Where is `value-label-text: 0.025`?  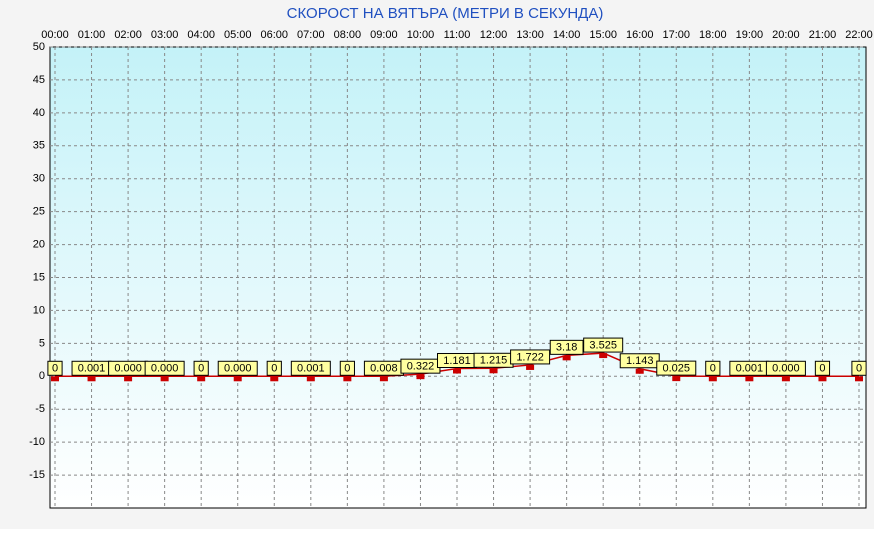 value-label-text: 0.025 is located at coordinates (677, 369).